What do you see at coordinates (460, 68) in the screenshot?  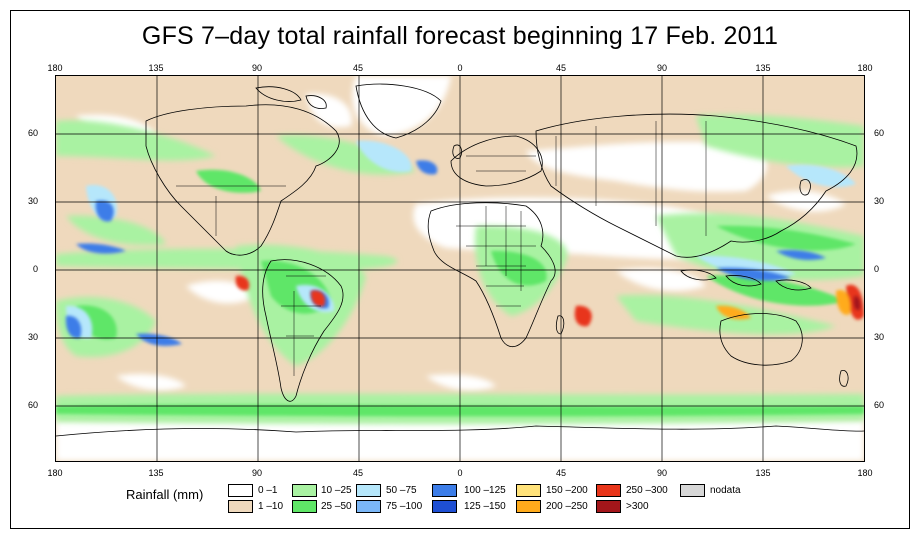 I see `lon-label-top: 0` at bounding box center [460, 68].